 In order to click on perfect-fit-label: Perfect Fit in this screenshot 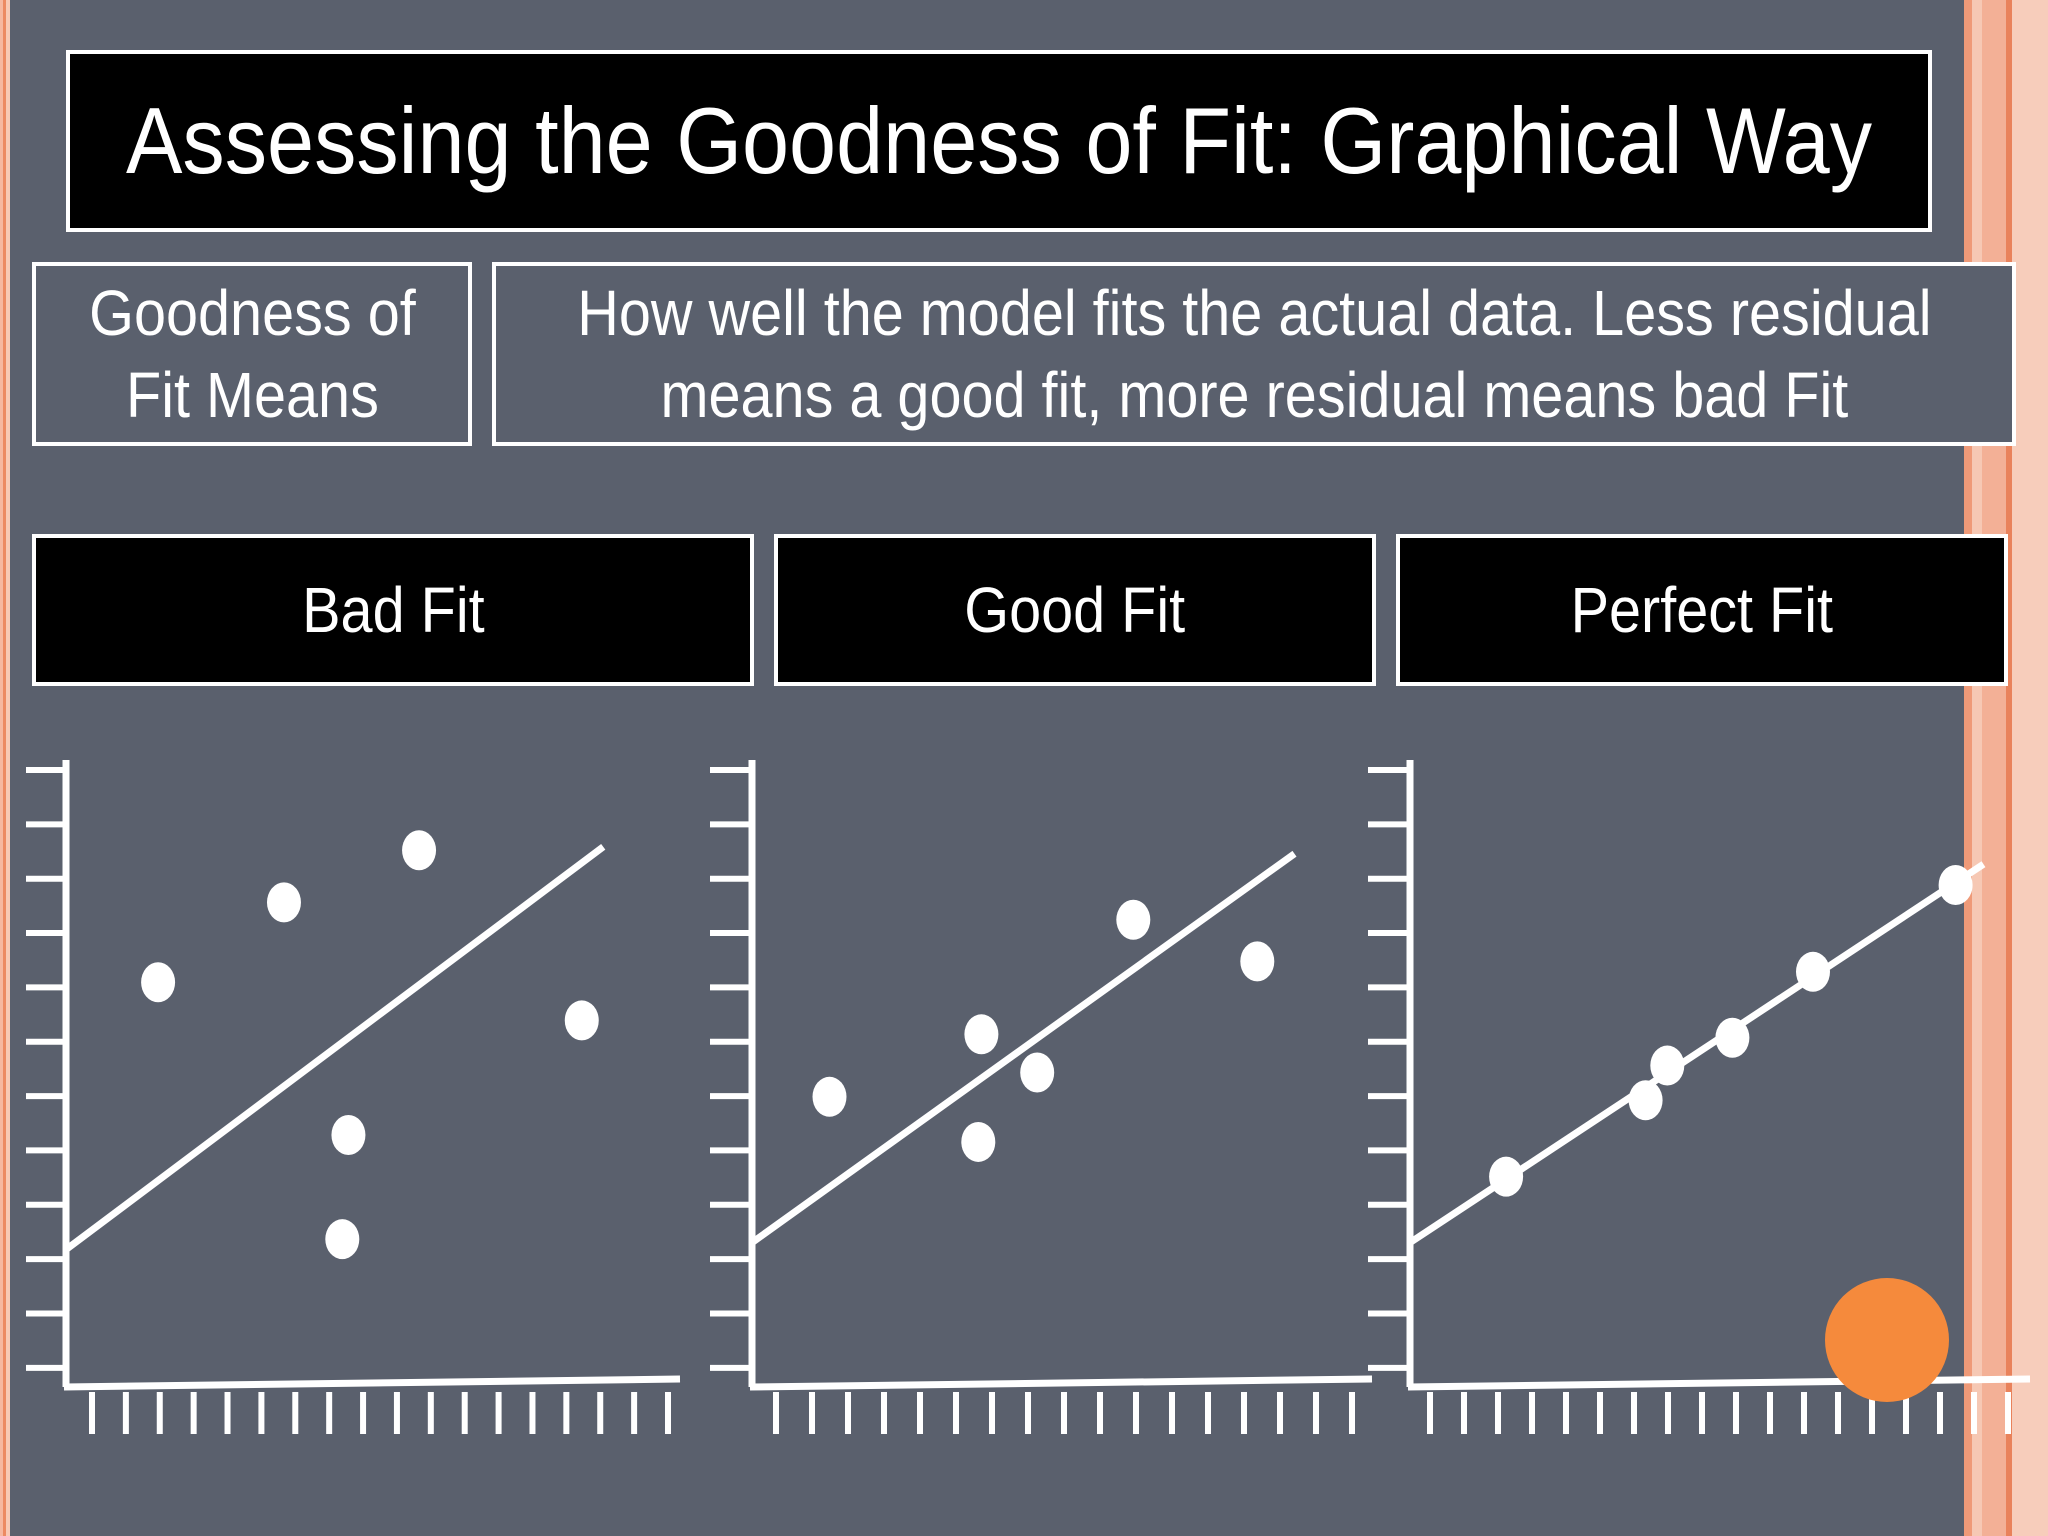, I will do `click(1702, 610)`.